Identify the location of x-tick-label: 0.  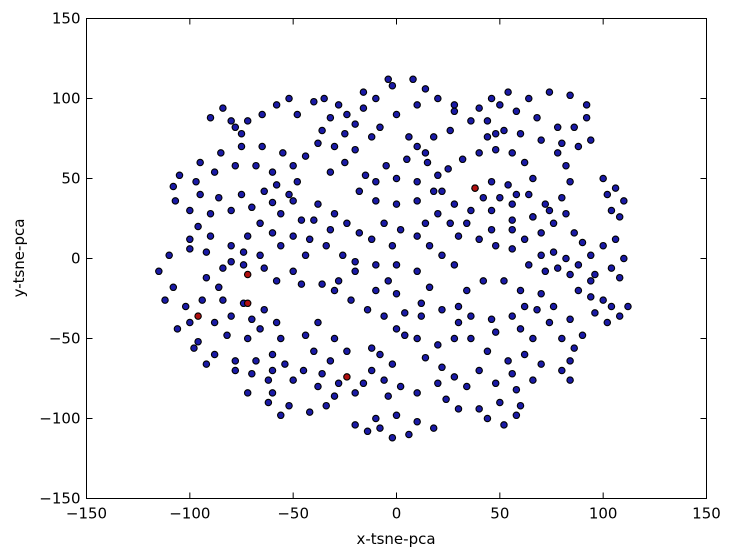
(397, 514).